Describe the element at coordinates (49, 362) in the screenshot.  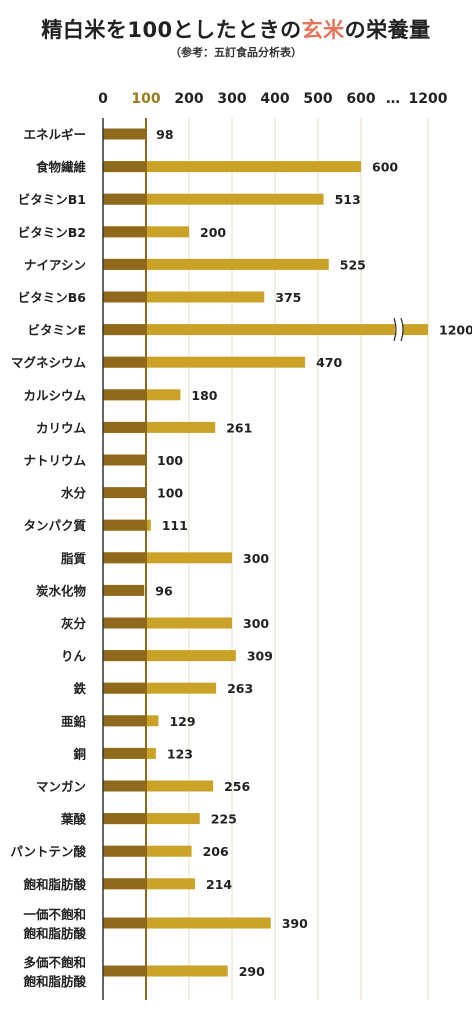
I see `category-label: マグネシウム` at that location.